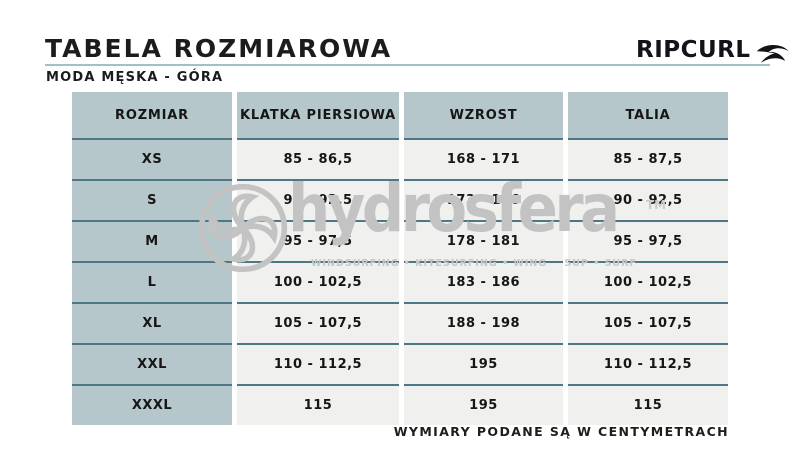 This screenshot has height=459, width=800. What do you see at coordinates (152, 322) in the screenshot?
I see `size-cell: XL` at bounding box center [152, 322].